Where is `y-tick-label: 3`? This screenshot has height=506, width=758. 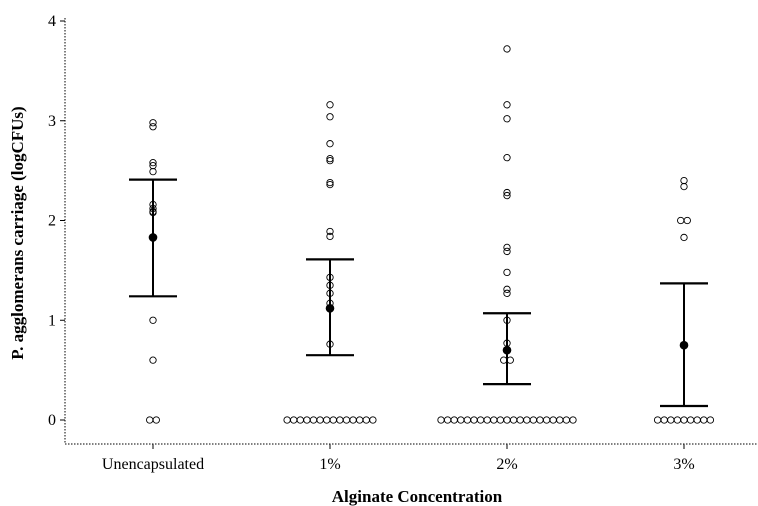 y-tick-label: 3 is located at coordinates (52, 121).